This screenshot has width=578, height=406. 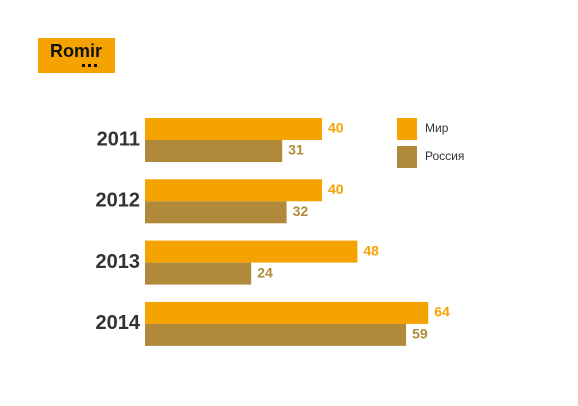 I want to click on value-label: 59, so click(x=420, y=334).